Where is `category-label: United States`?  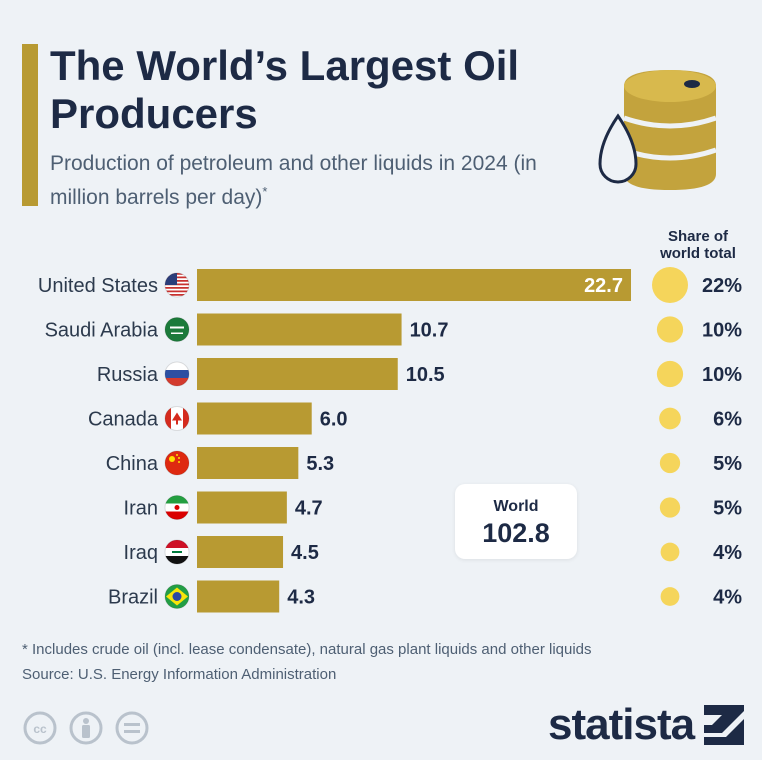
category-label: United States is located at coordinates (98, 286).